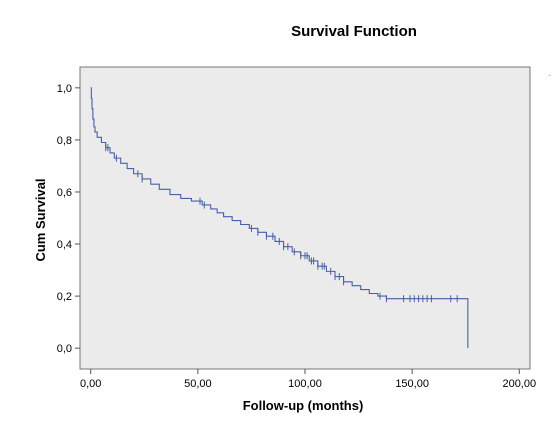 The height and width of the screenshot is (427, 560). Describe the element at coordinates (40, 219) in the screenshot. I see `y-axis-label: Cum Survival` at that location.